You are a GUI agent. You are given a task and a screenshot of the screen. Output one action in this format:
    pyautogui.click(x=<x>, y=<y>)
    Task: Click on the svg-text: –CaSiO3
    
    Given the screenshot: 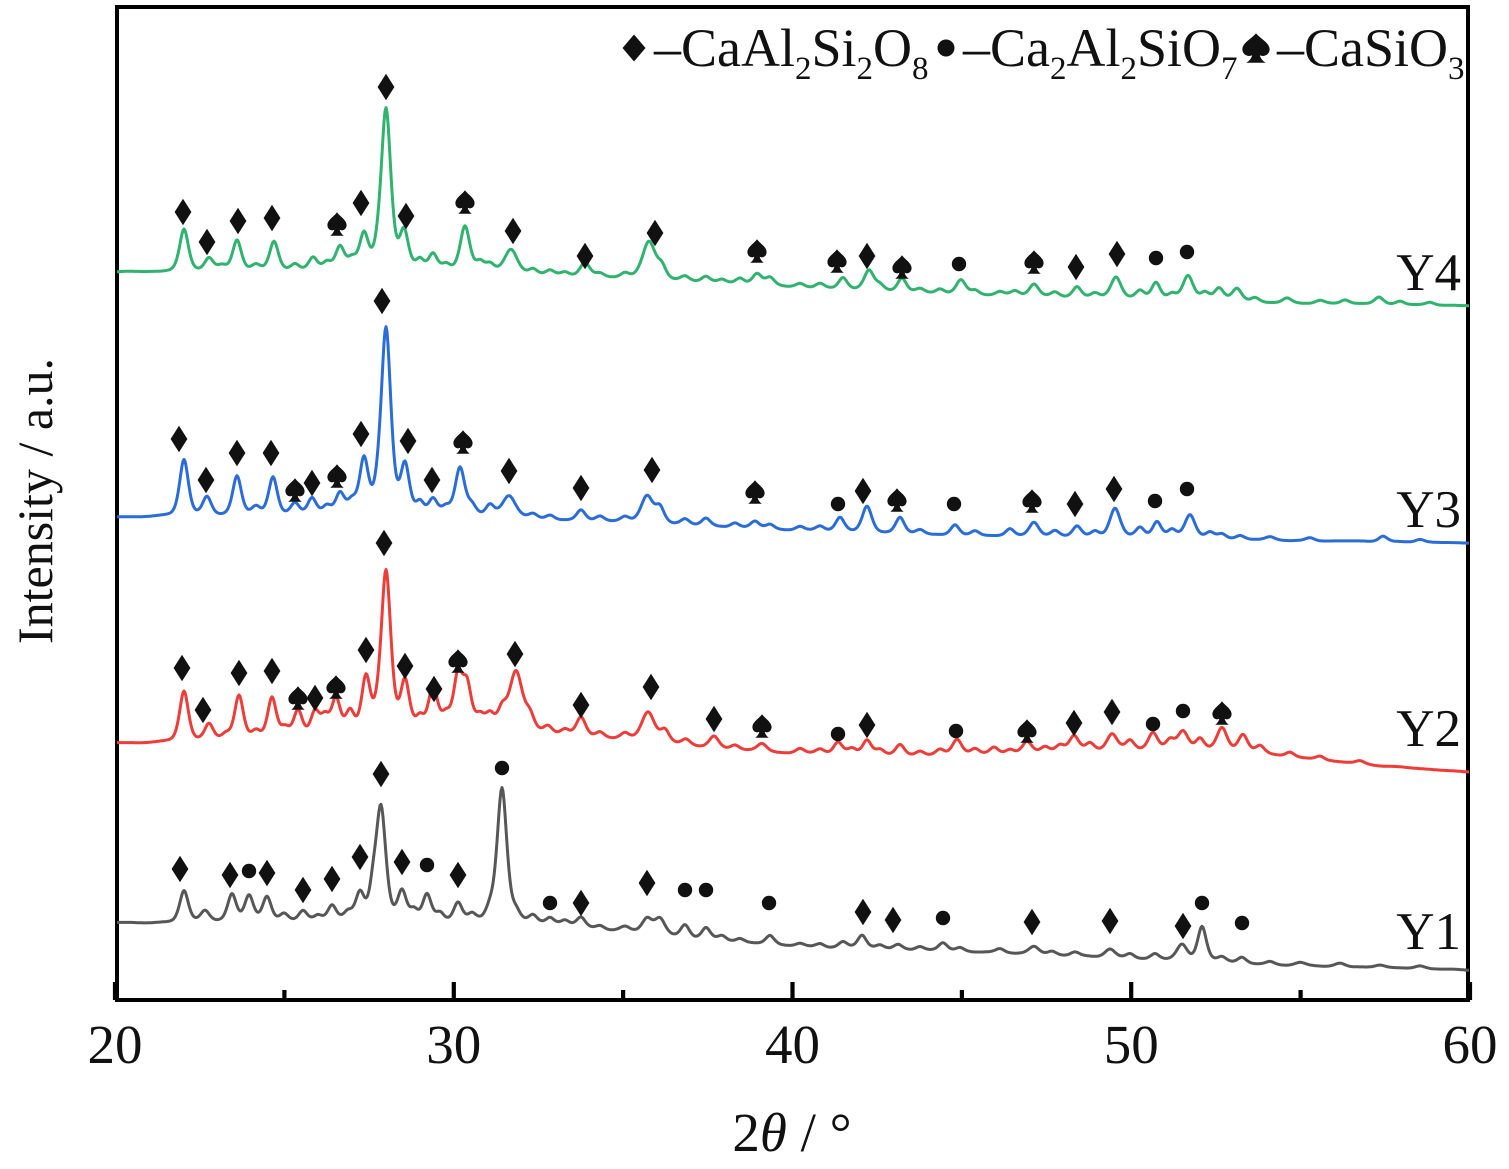 What is the action you would take?
    pyautogui.click(x=1370, y=52)
    